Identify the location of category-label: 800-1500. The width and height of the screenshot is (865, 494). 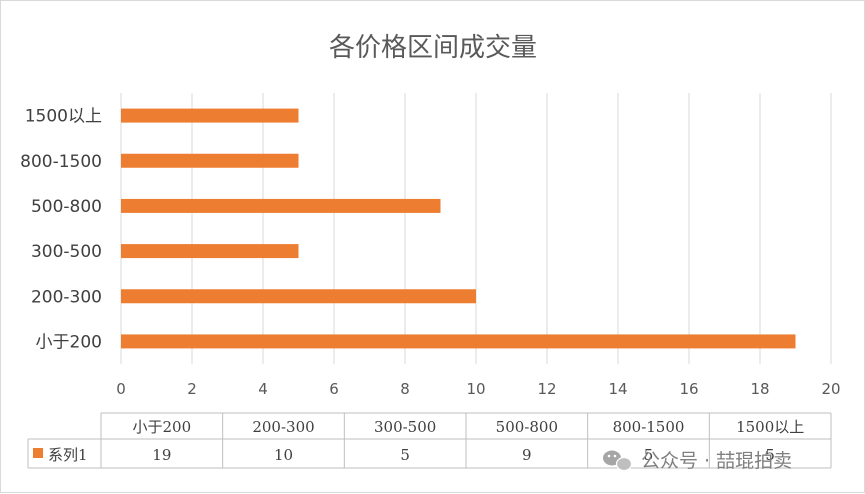
(61, 162).